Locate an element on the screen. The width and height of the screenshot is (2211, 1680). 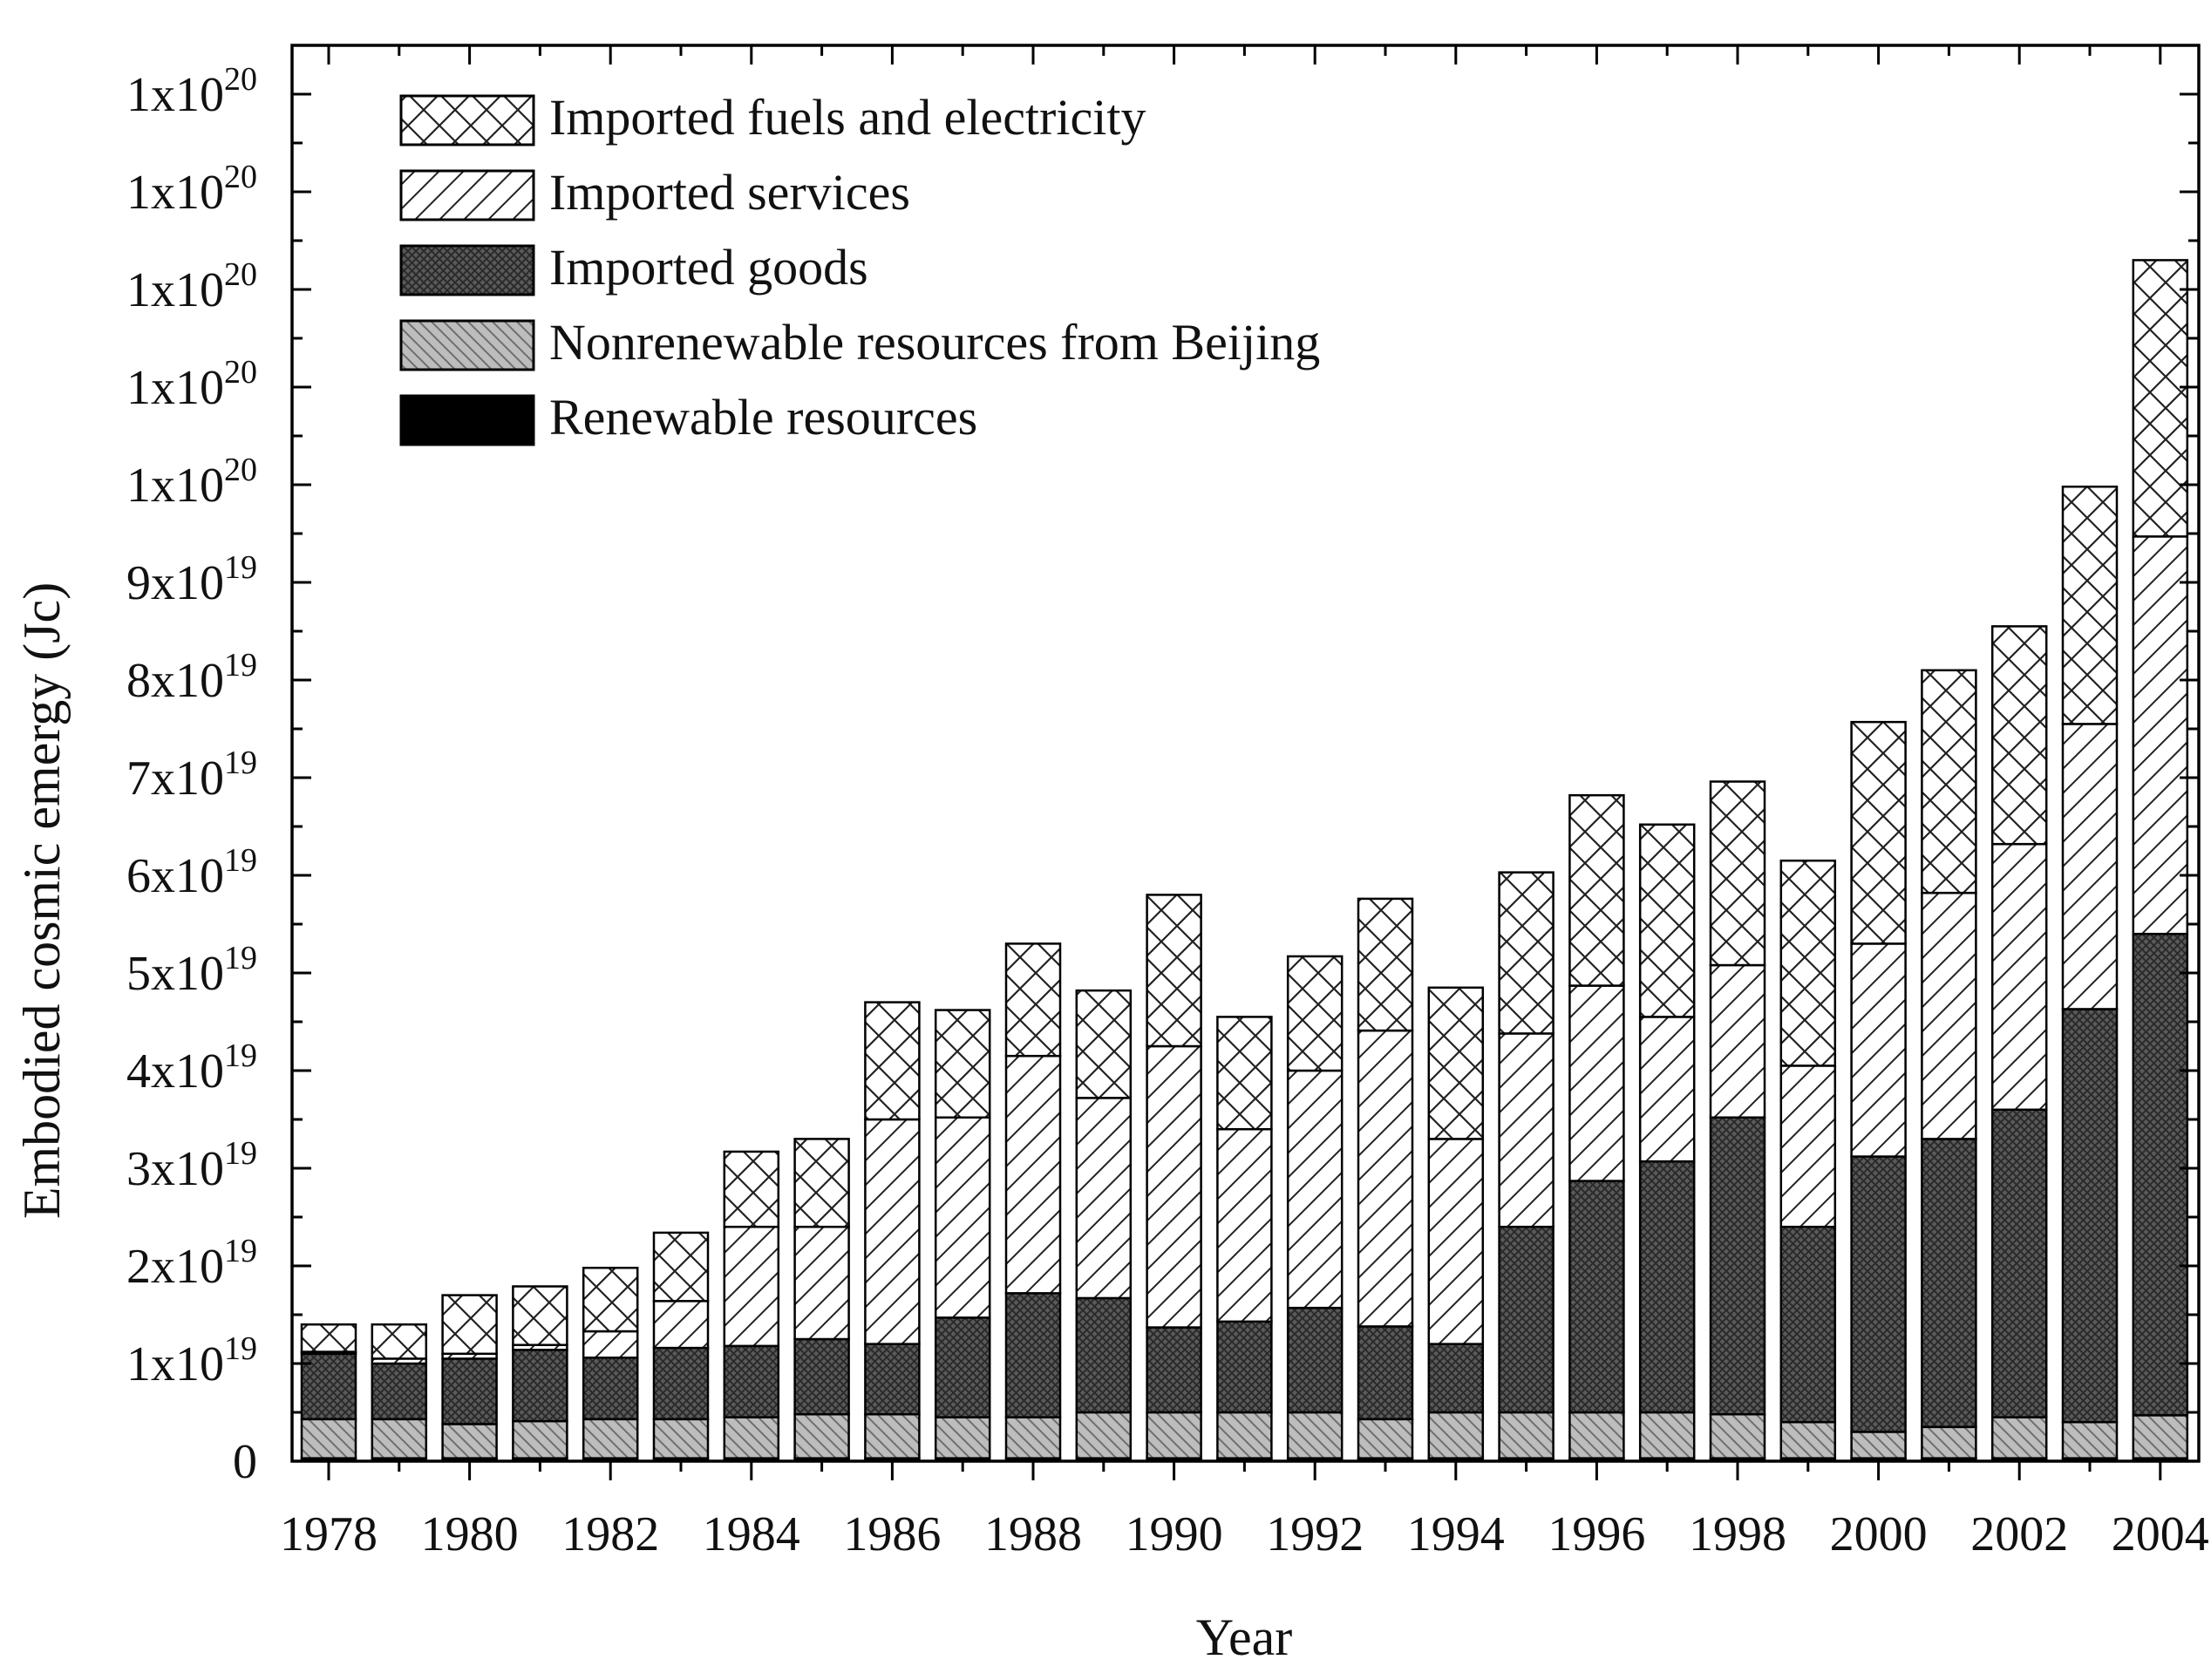
bar-nonrenewable-resources-from-beijing-1985 is located at coordinates (822, 1435).